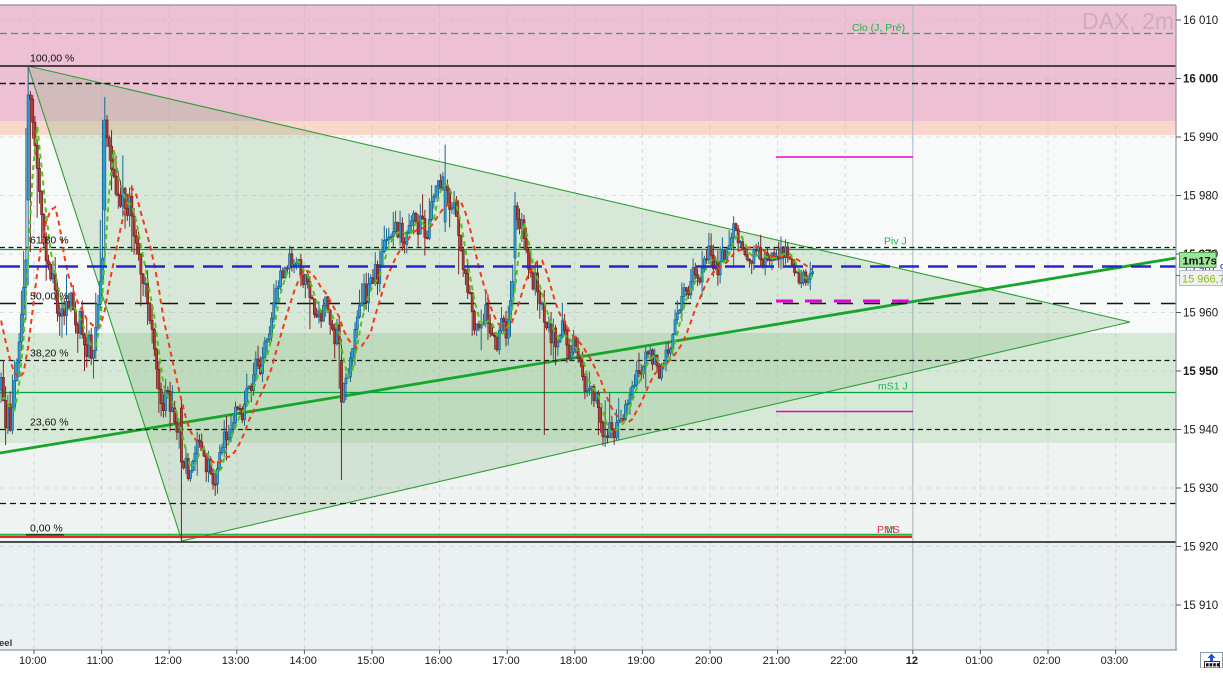 This screenshot has height=673, width=1223. I want to click on svg-text: 02:00, so click(1047, 661).